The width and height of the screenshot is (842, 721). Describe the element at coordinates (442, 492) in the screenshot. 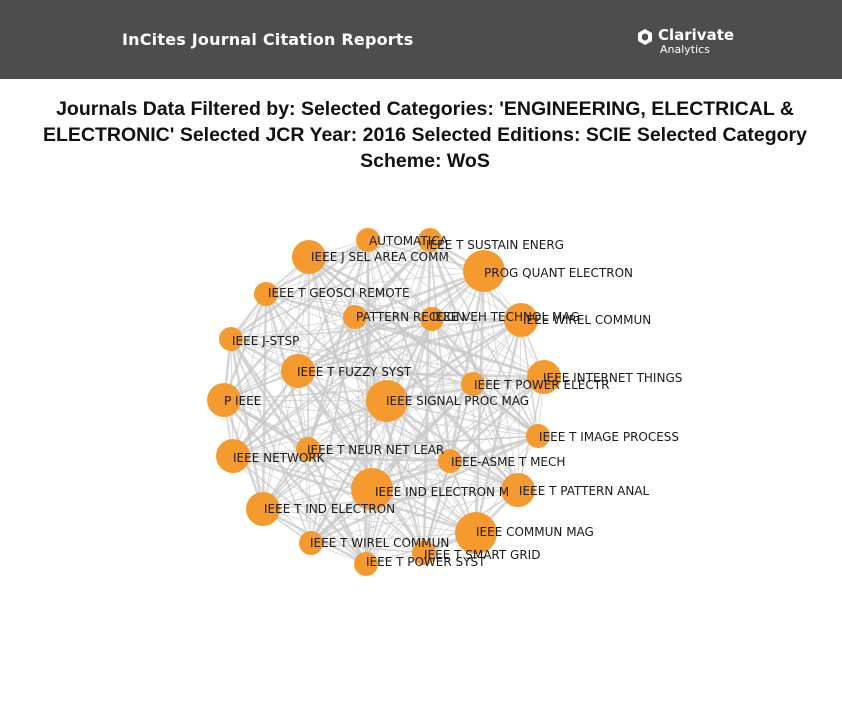

I see `journal-node-label: IEEE IND ELECTRON M` at that location.